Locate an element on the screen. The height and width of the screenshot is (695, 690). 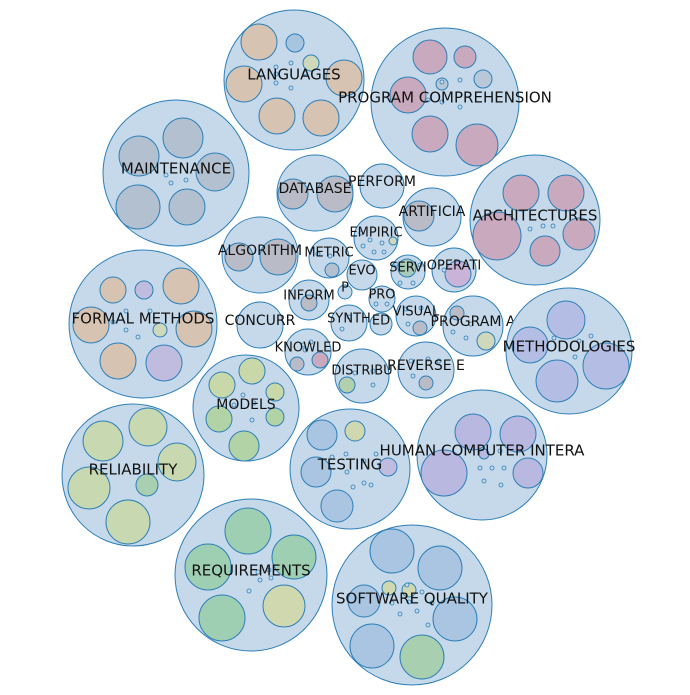
cluster-metric: METRIC is located at coordinates (329, 258).